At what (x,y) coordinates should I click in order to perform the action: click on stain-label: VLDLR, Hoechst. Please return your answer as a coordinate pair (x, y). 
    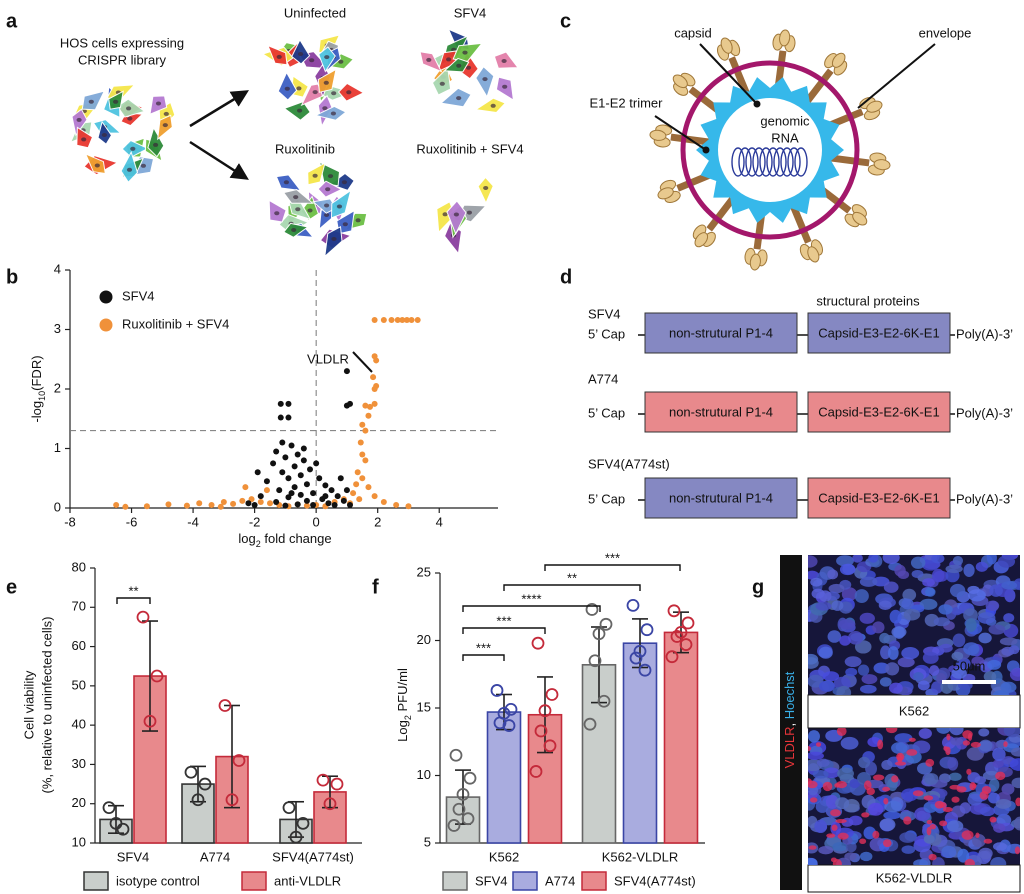
    Looking at the image, I should click on (789, 719).